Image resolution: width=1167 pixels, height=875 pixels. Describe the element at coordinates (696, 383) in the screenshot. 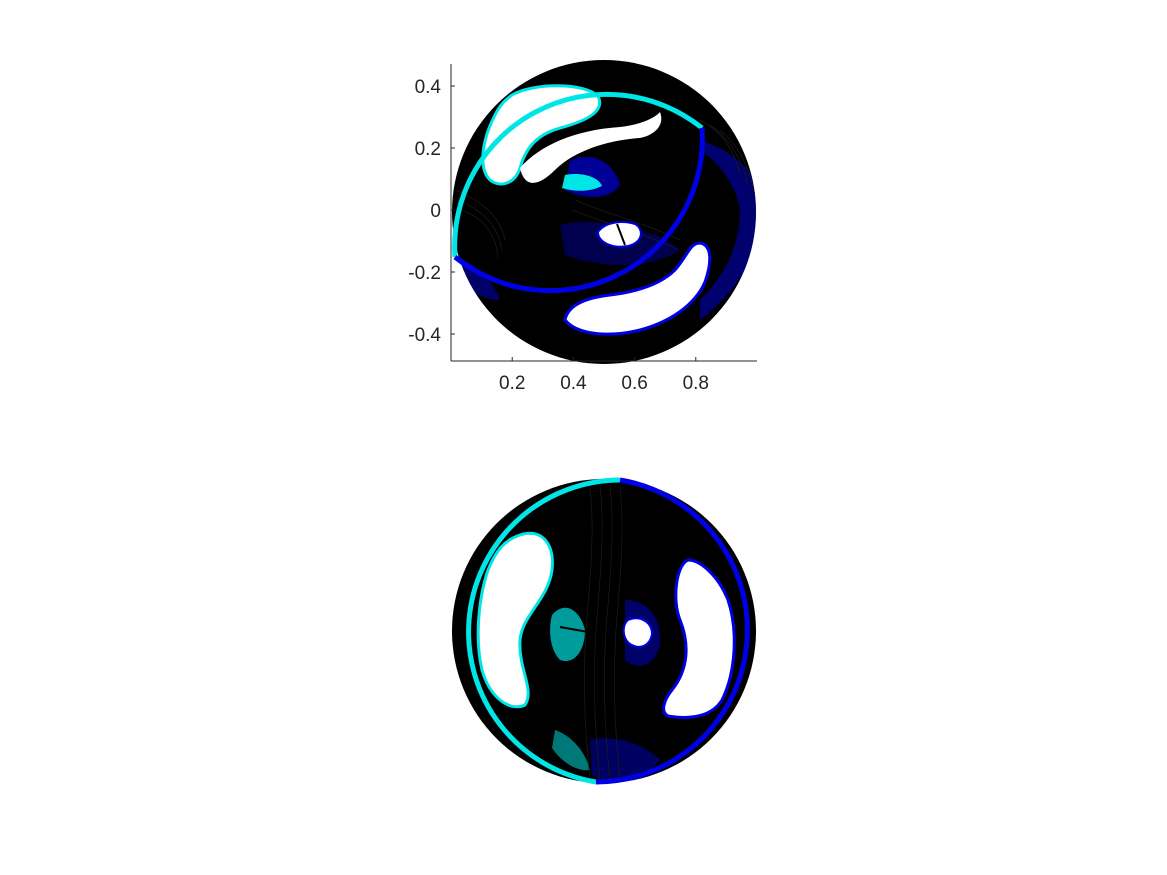

I see `top-x-tick-label: 0.8` at that location.